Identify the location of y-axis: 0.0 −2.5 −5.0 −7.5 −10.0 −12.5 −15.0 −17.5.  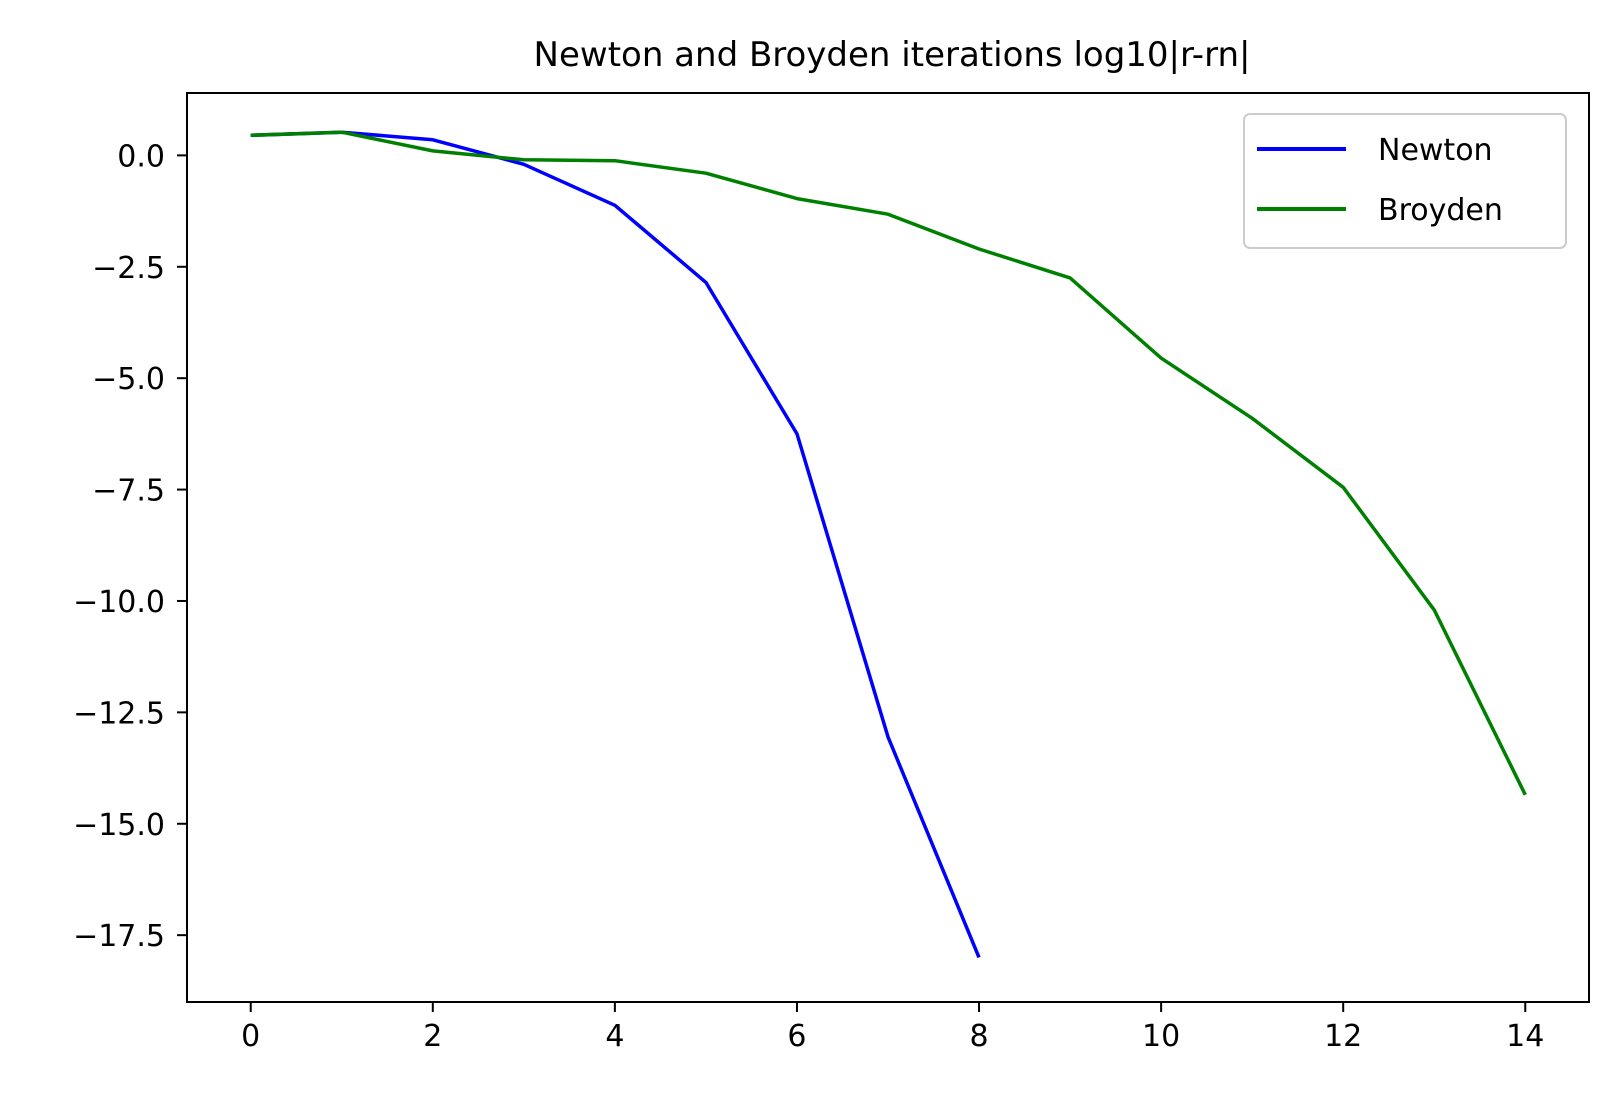
(130, 546).